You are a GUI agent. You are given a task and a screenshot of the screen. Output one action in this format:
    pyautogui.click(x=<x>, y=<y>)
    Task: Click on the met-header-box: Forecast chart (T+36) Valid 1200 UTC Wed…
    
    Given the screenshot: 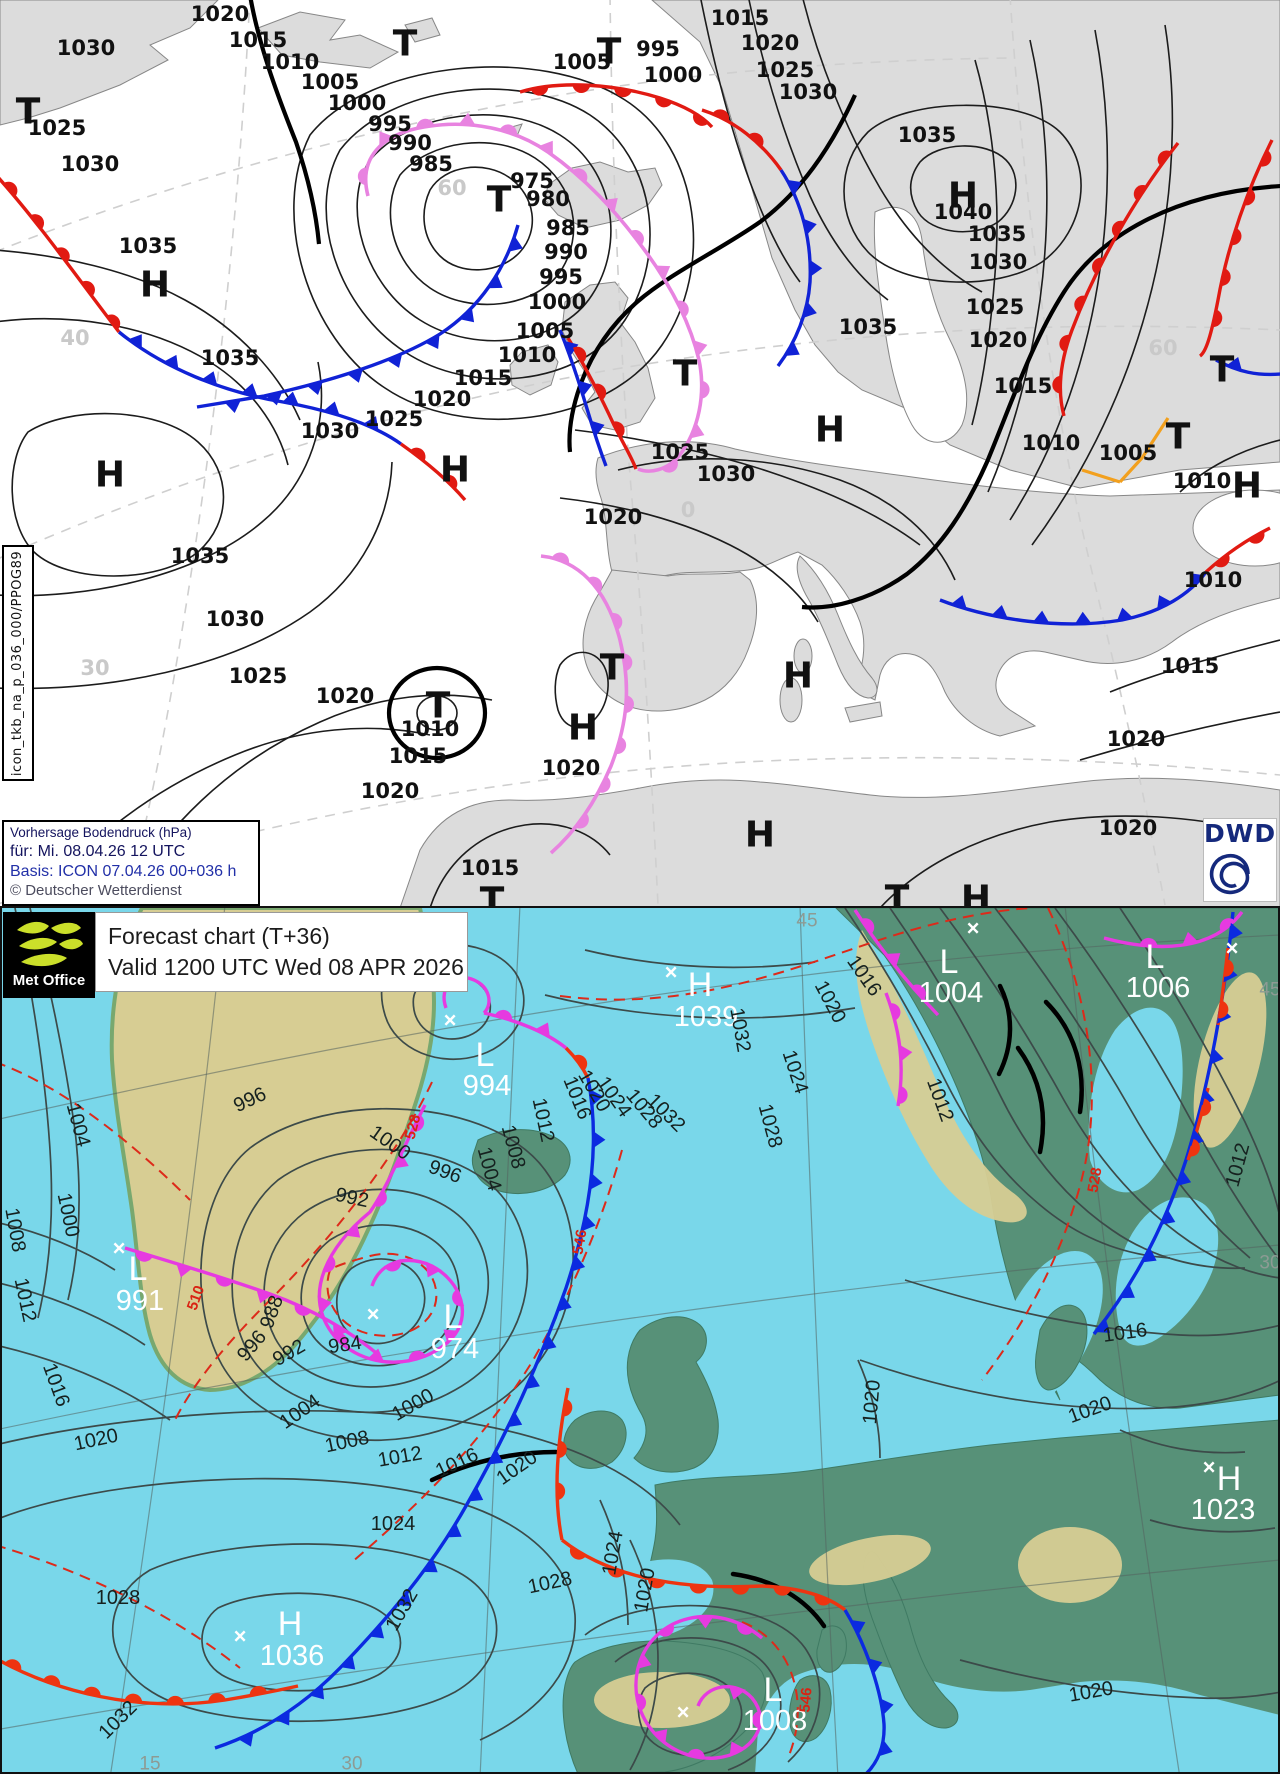 What is the action you would take?
    pyautogui.click(x=281, y=952)
    